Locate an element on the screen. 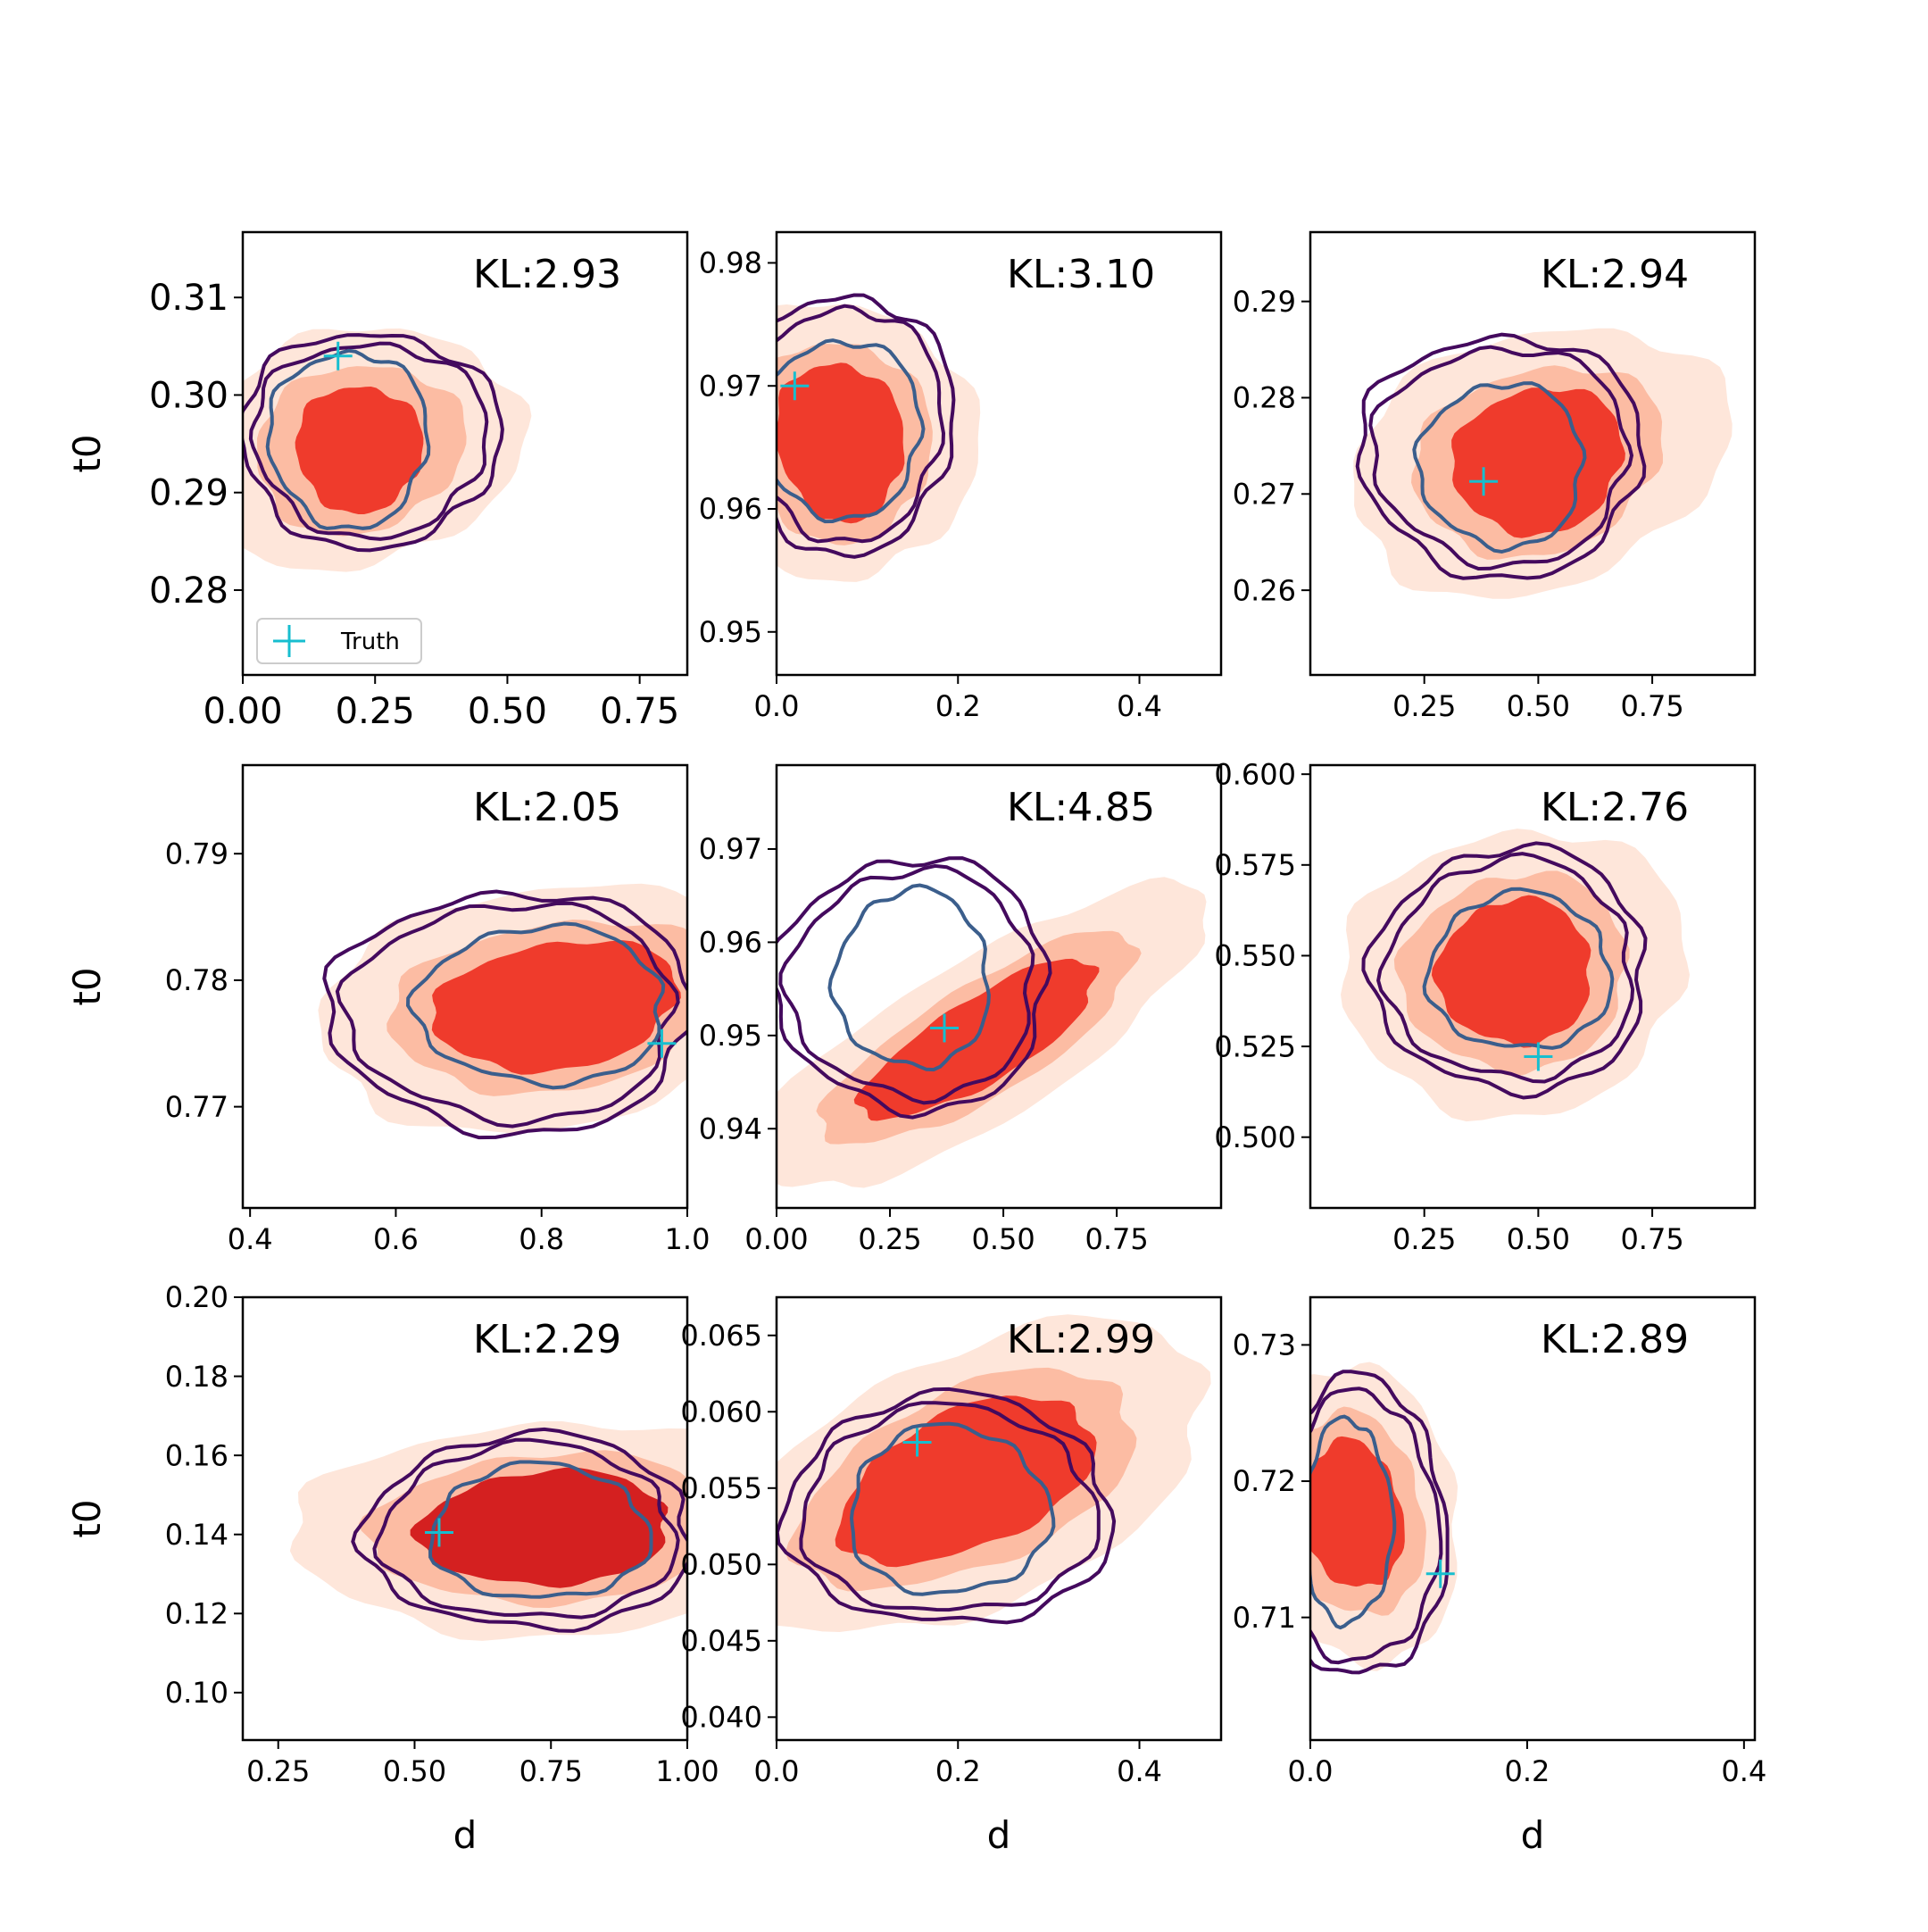 The width and height of the screenshot is (1928, 1932). kl-annotation: KL:2.89 is located at coordinates (1615, 1339).